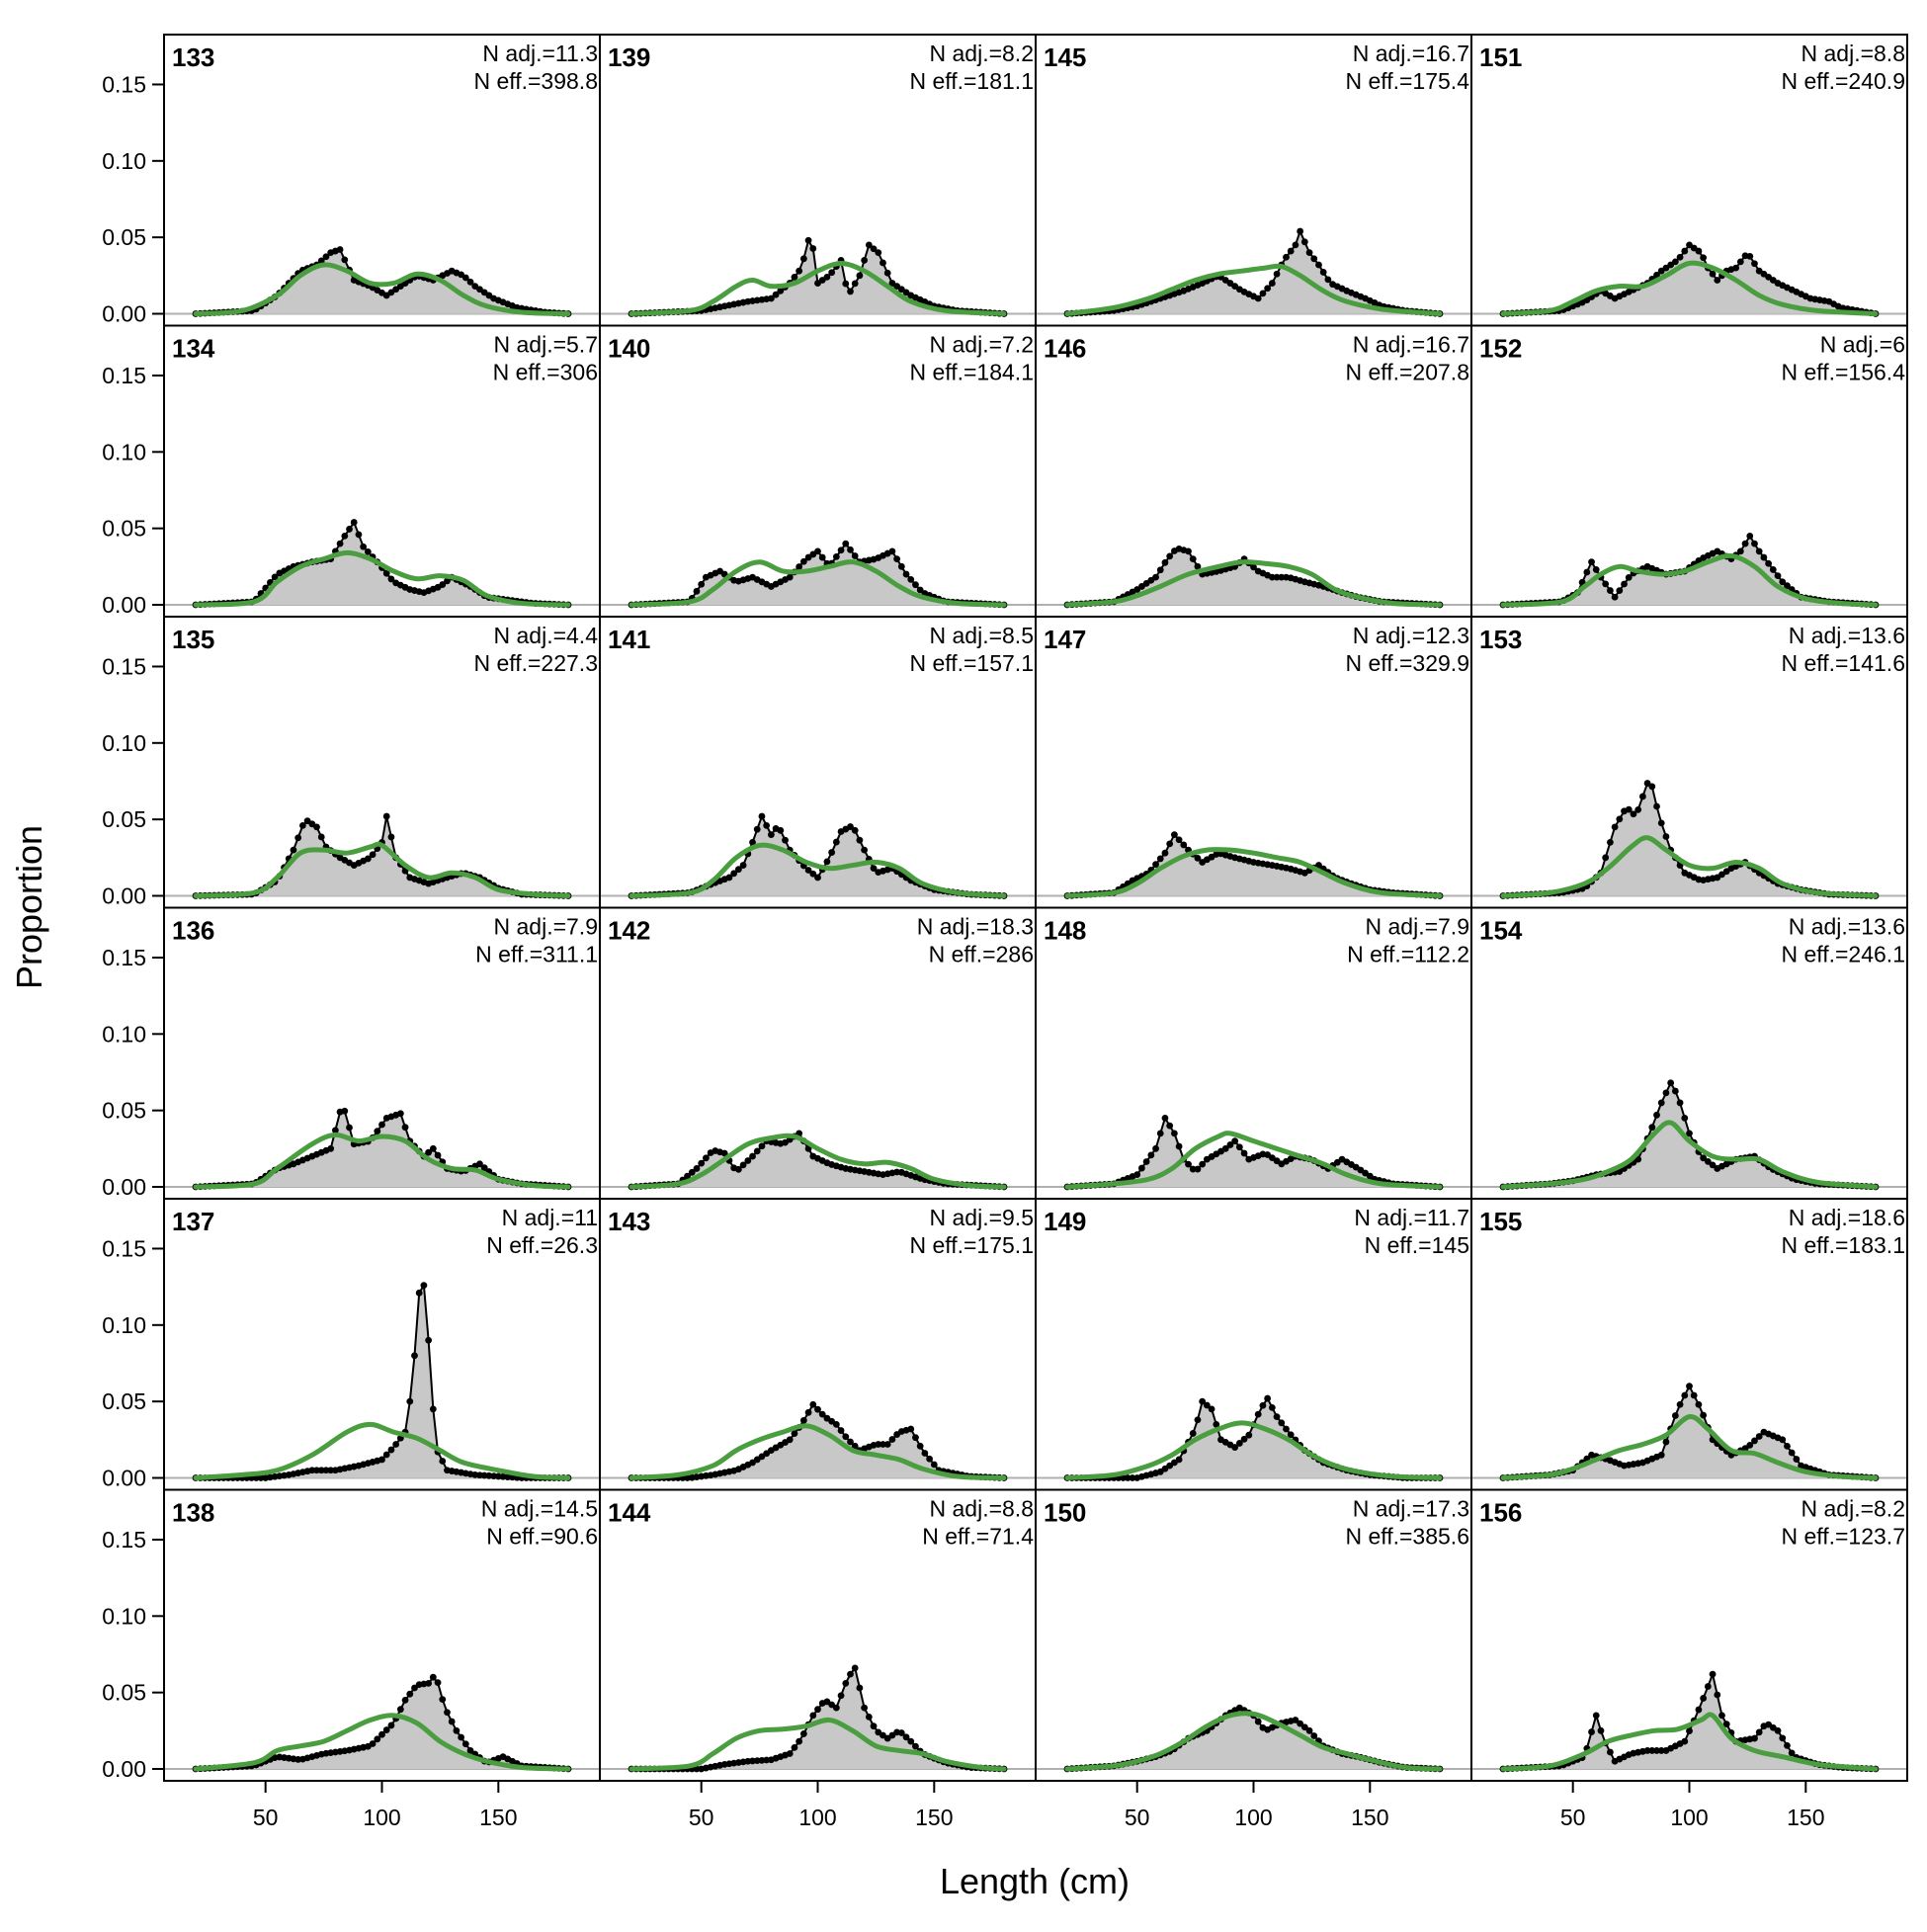 This screenshot has height=1932, width=1927. What do you see at coordinates (978, 1537) in the screenshot?
I see `n-eff-label: N eff.=71.4` at bounding box center [978, 1537].